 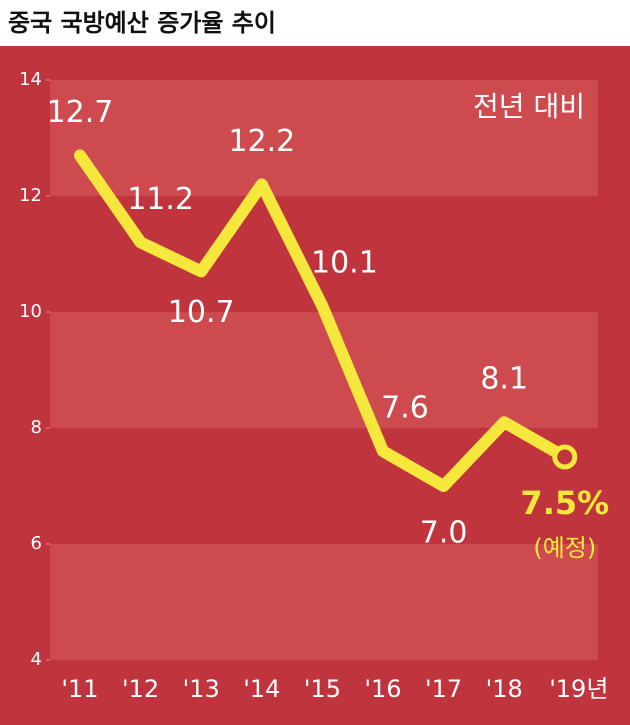 What do you see at coordinates (261, 689) in the screenshot?
I see `x-tick-label: '14` at bounding box center [261, 689].